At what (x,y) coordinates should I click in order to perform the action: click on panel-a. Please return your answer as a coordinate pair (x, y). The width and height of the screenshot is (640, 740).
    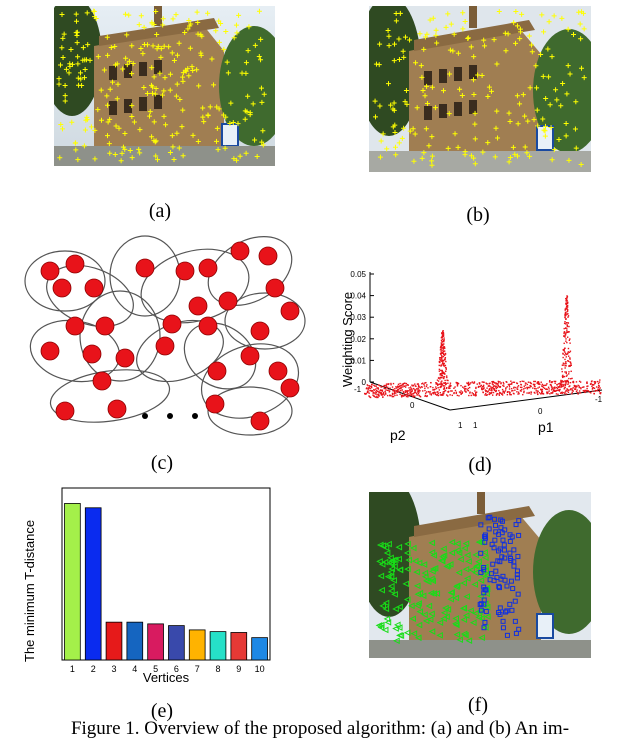
    Looking at the image, I should click on (165, 83).